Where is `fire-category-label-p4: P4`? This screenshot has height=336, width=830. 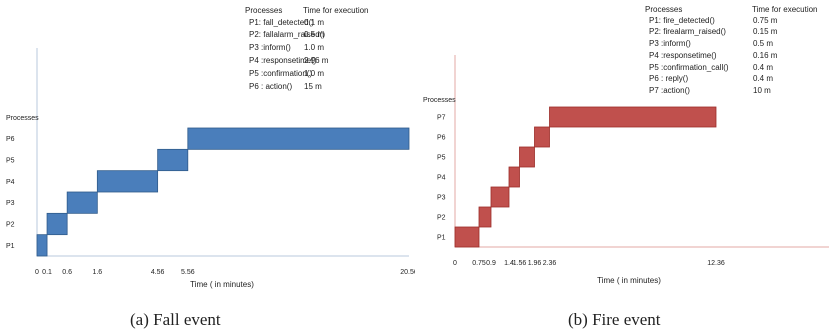 fire-category-label-p4: P4 is located at coordinates (441, 178).